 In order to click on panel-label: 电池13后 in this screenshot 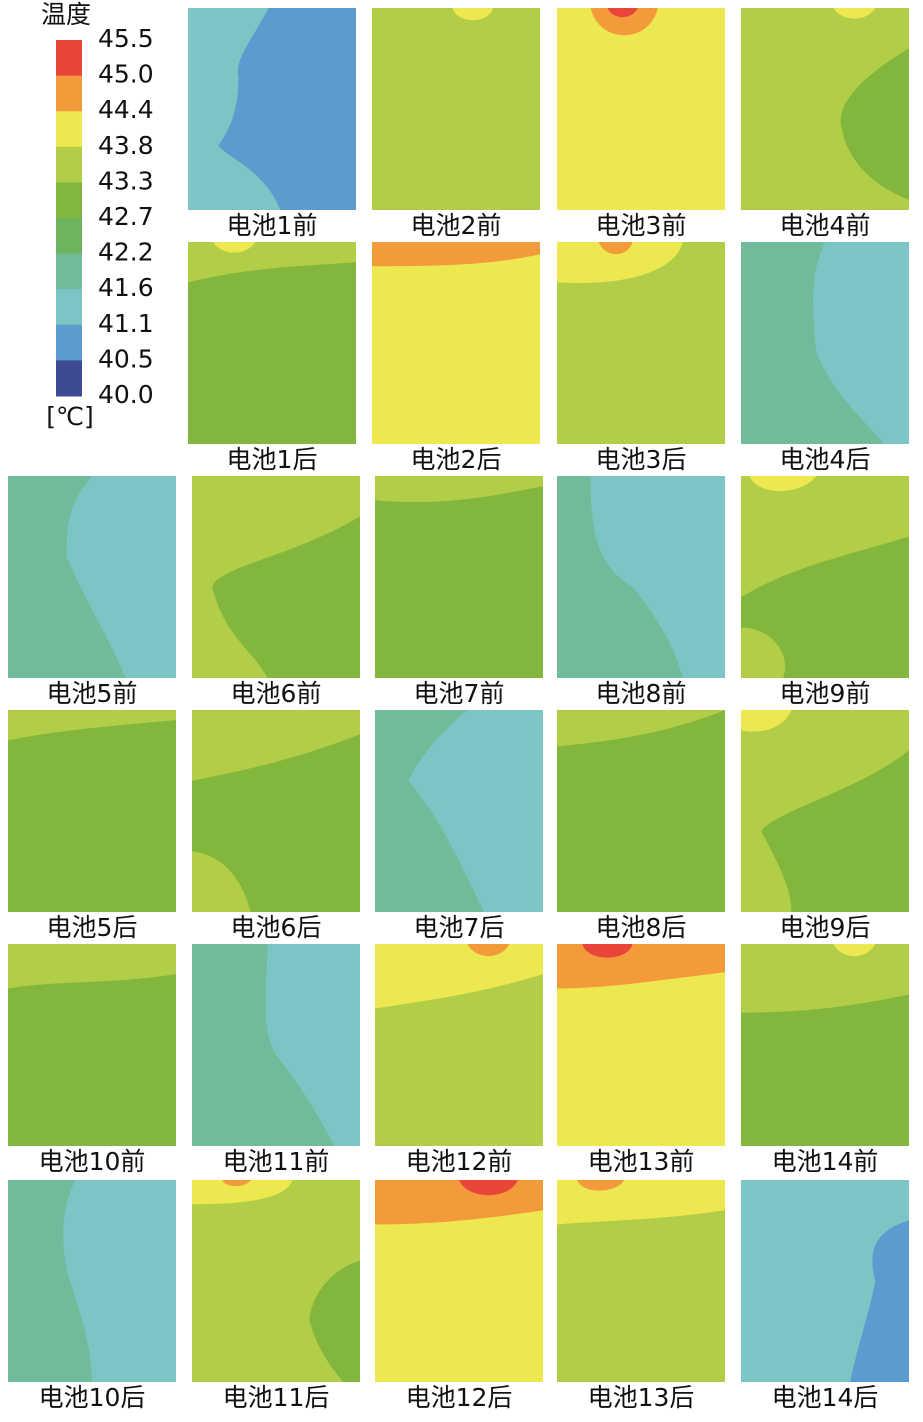, I will do `click(641, 1397)`.